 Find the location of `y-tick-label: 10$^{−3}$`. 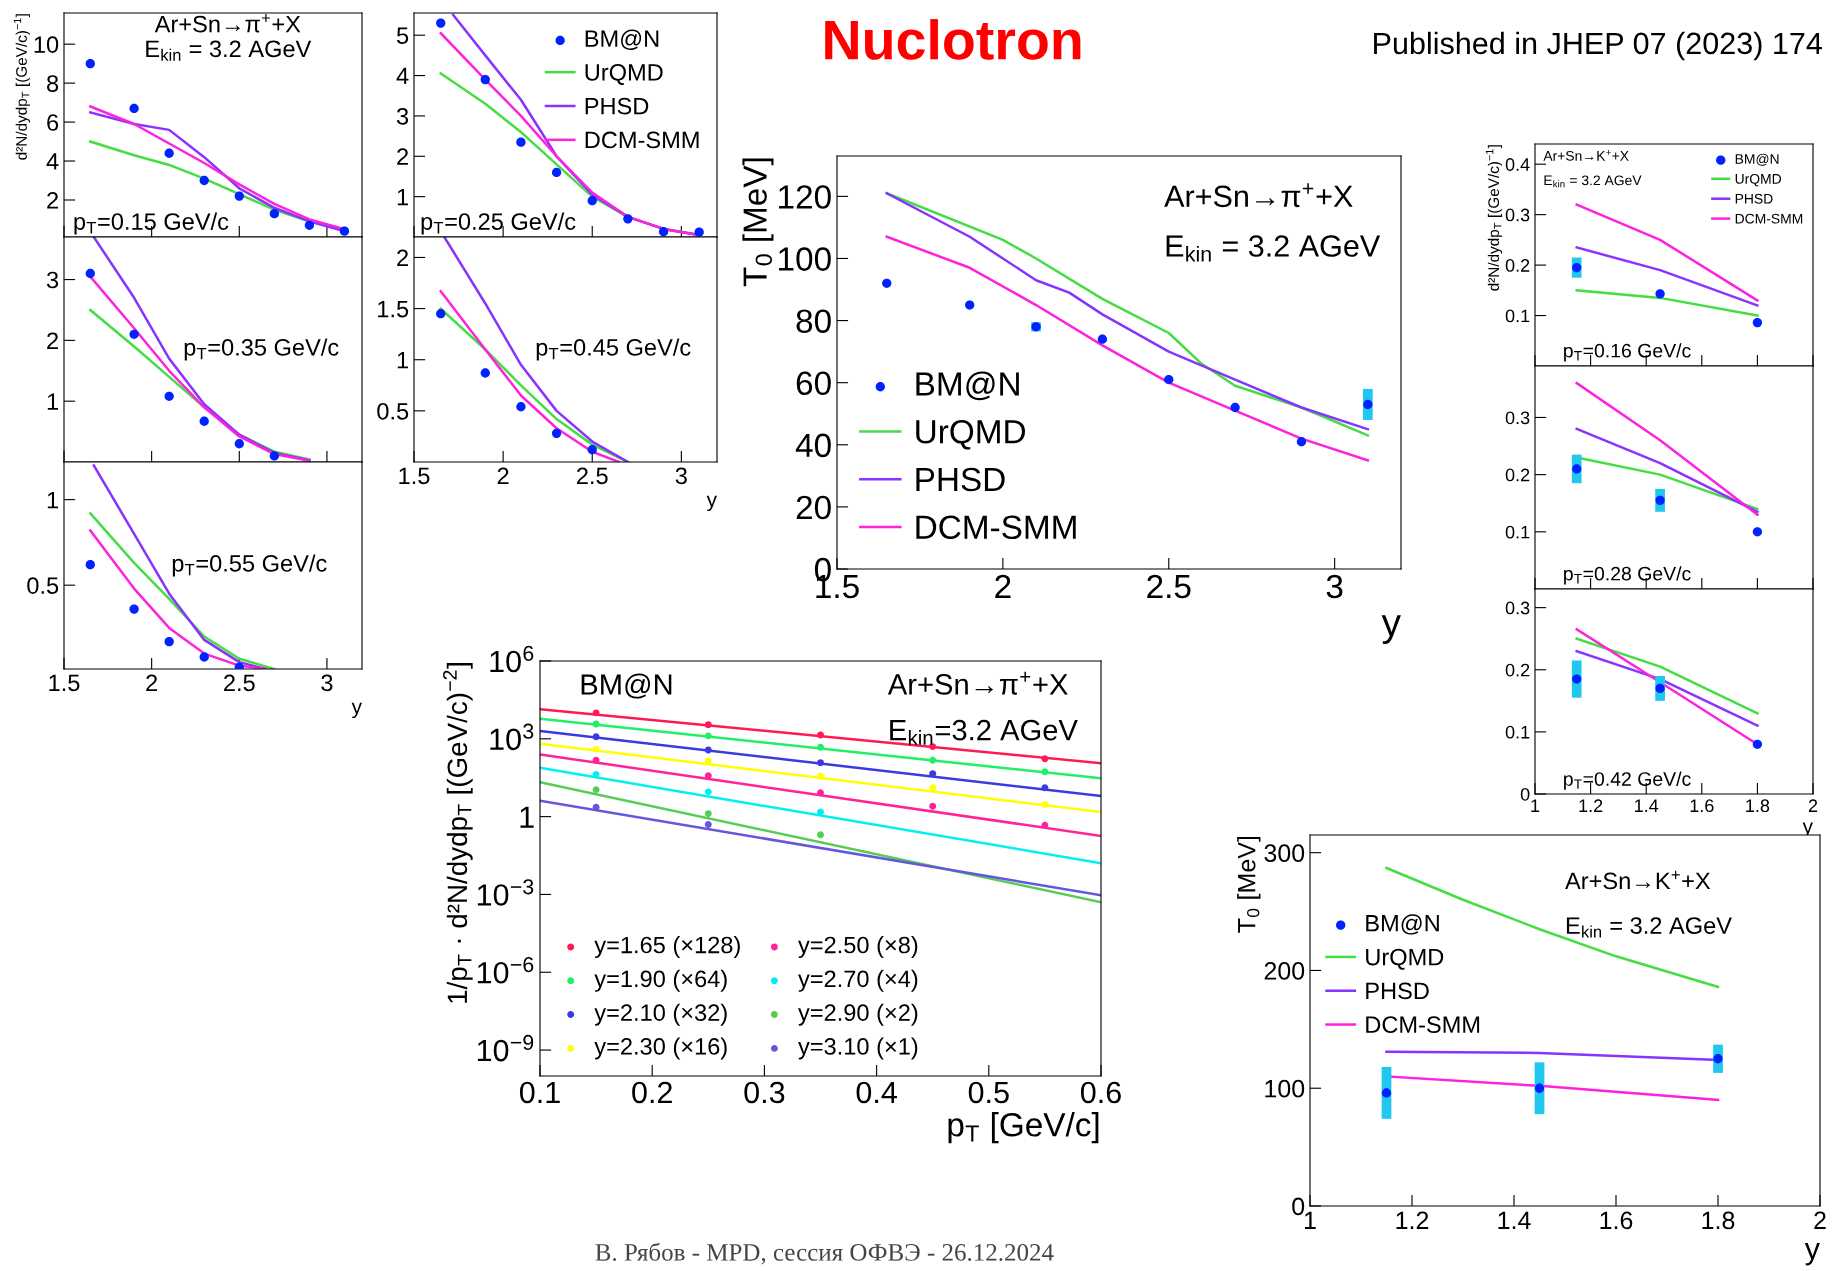

y-tick-label: 10$^{−3}$ is located at coordinates (505, 892).